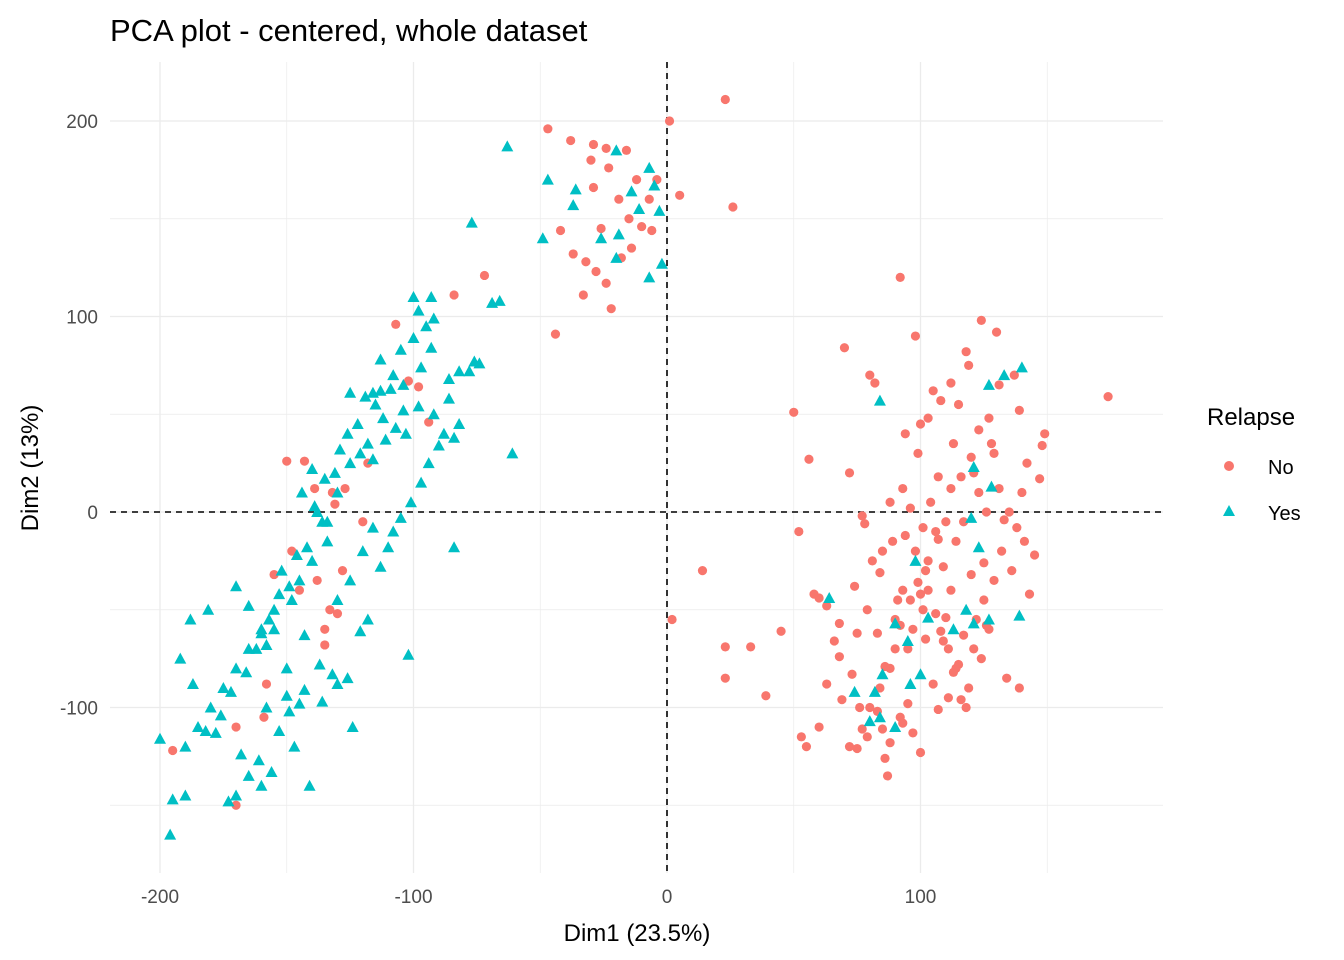  Describe the element at coordinates (82, 122) in the screenshot. I see `y-tick-label: 200` at that location.